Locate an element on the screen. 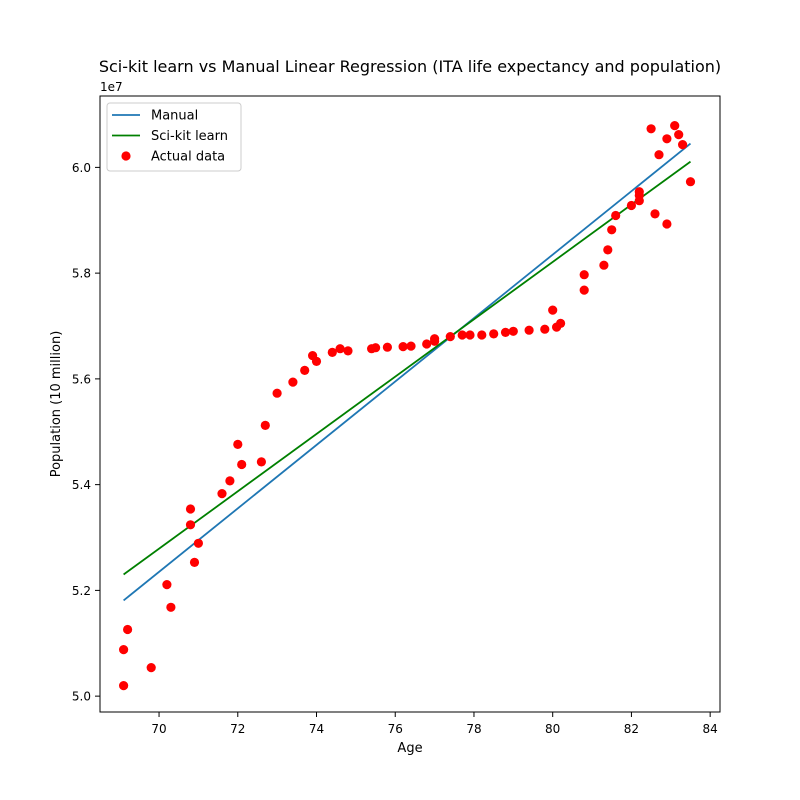  x-tick-label: 72 is located at coordinates (237, 729).